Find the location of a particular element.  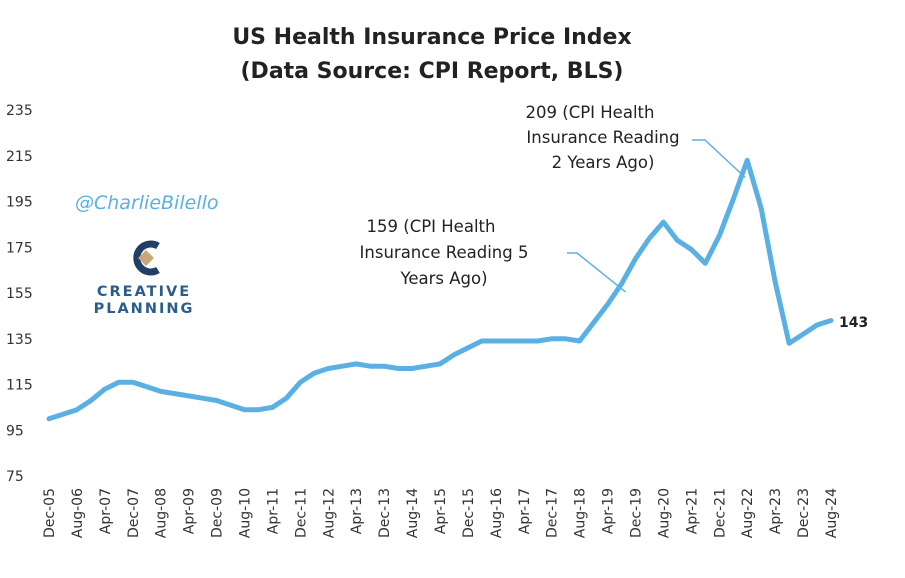

x-tick-label: Apr-15 is located at coordinates (441, 511).